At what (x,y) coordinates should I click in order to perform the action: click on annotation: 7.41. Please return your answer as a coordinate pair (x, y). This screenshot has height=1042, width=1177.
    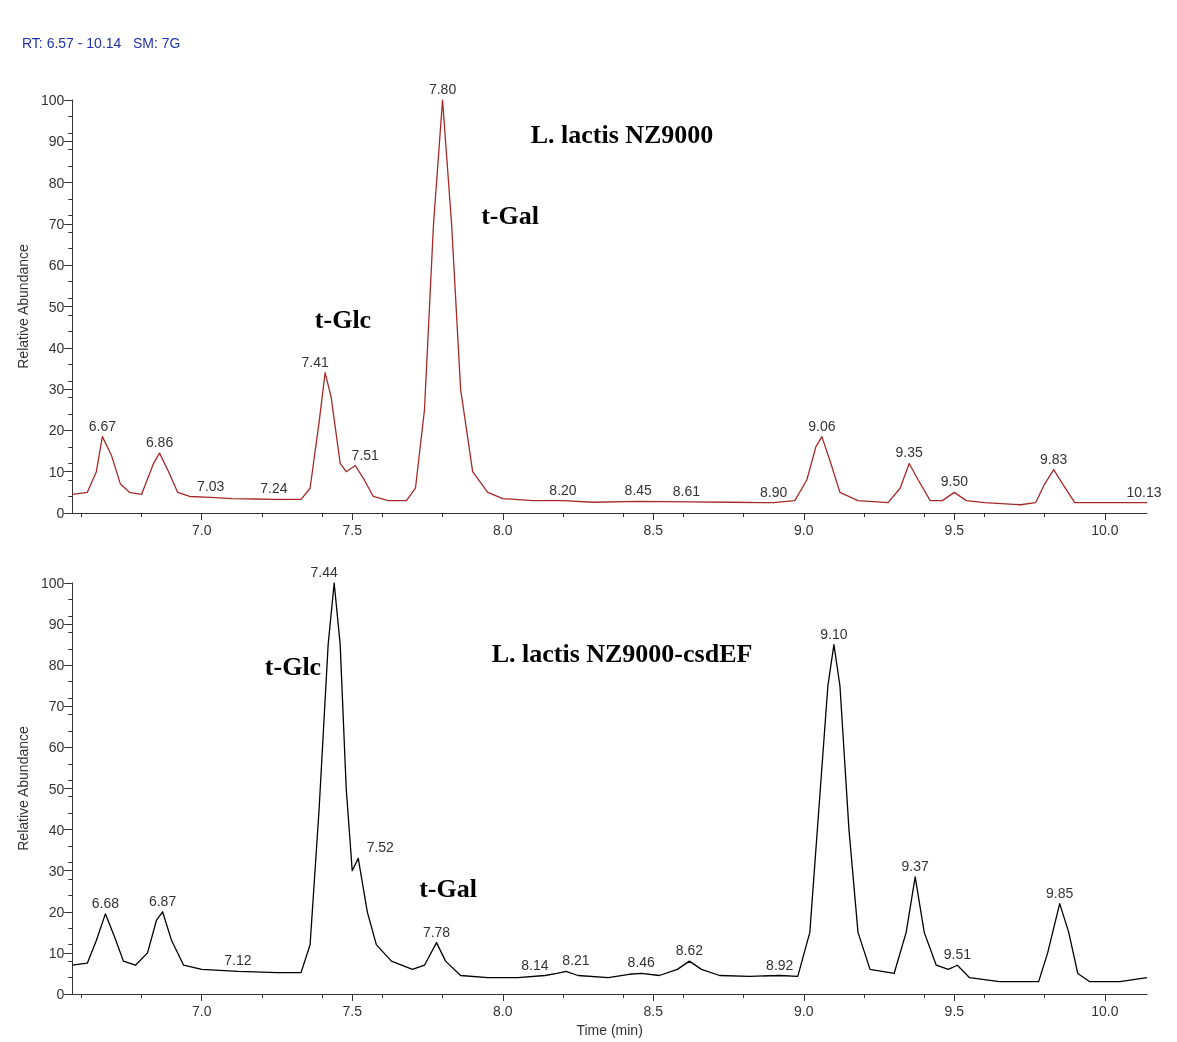
    Looking at the image, I should click on (315, 361).